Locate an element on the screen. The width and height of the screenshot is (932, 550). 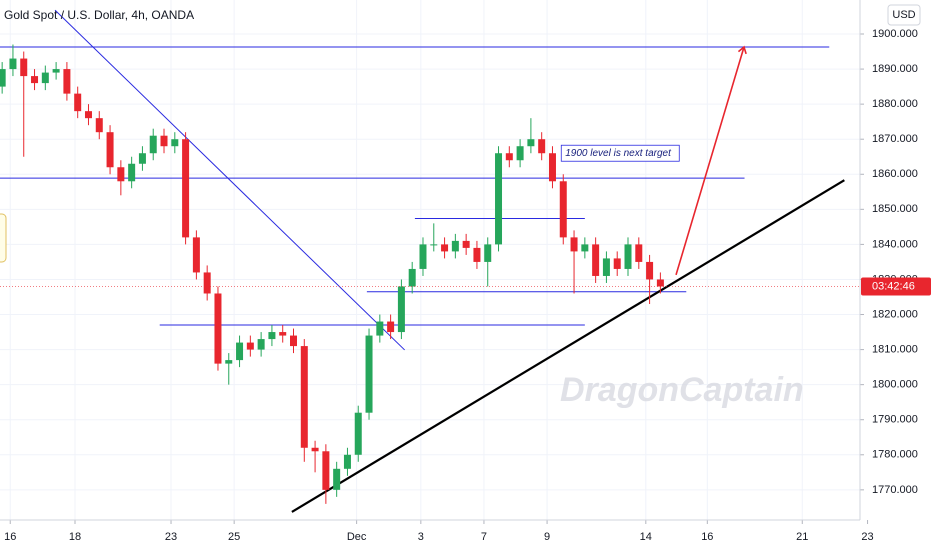
x-tick-label: 25 is located at coordinates (234, 537).